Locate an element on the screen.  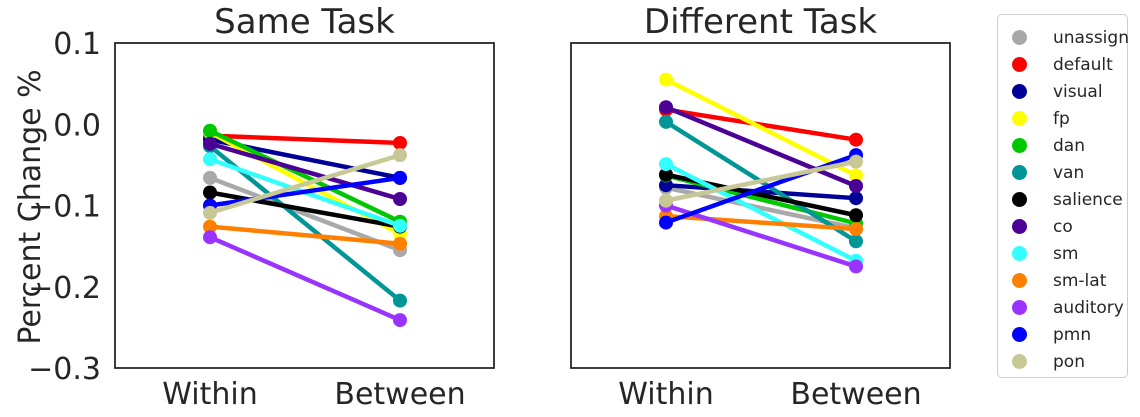
legend-item-co: co is located at coordinates (1042, 226).